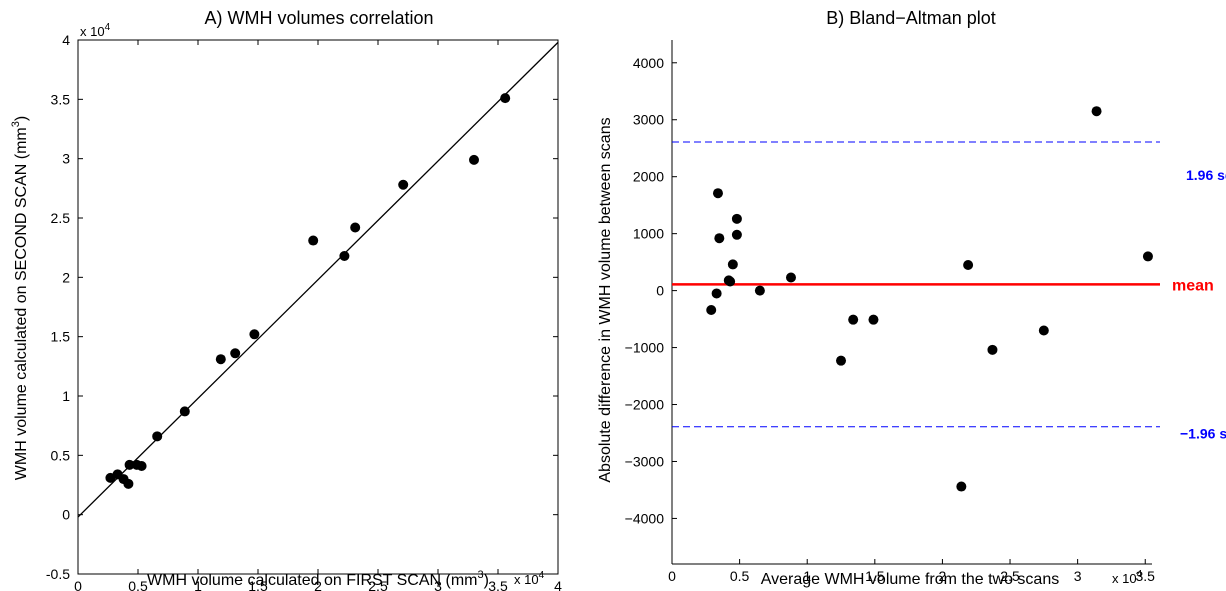 This screenshot has width=1226, height=591. What do you see at coordinates (558, 584) in the screenshot?
I see `panel-a-x-tick-label: 4` at bounding box center [558, 584].